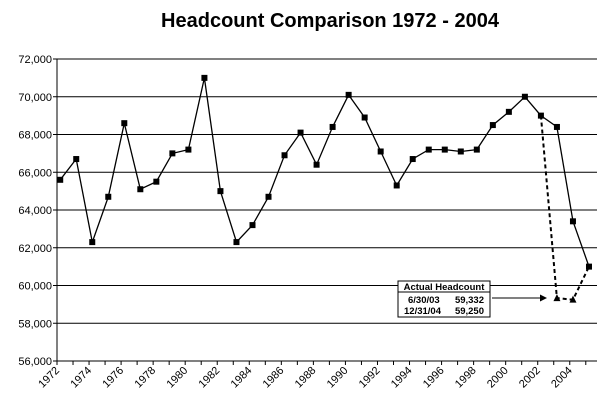 The image size is (600, 404). I want to click on y-tick-label: 56,000, so click(35, 362).